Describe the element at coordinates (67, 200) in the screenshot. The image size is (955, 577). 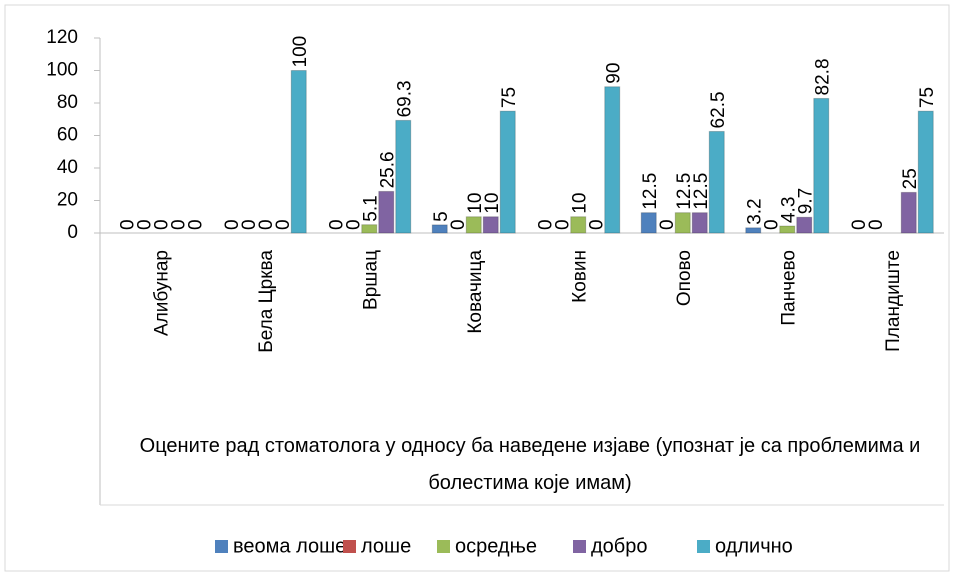
I see `y-tick-label: 20` at that location.